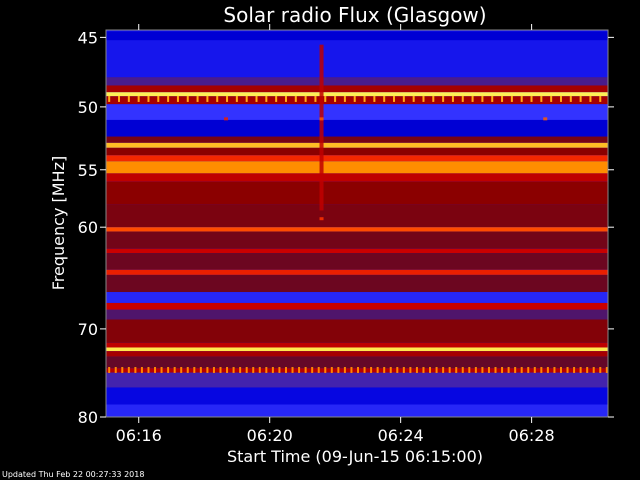 The width and height of the screenshot is (640, 480). I want to click on y-tick-label: 50, so click(88, 107).